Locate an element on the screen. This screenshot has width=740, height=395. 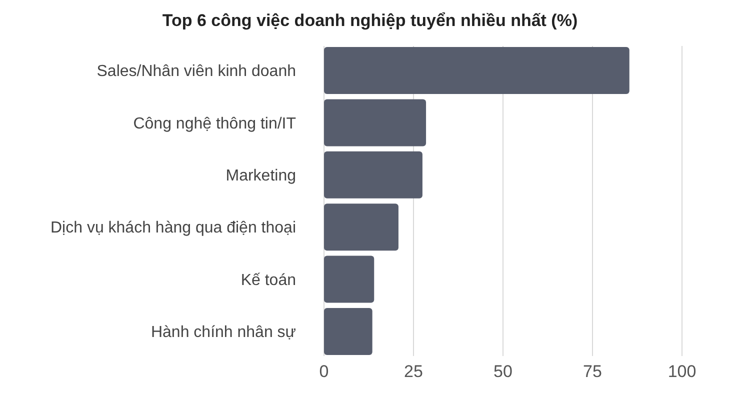
y-tick-label: Kế toán is located at coordinates (268, 280).